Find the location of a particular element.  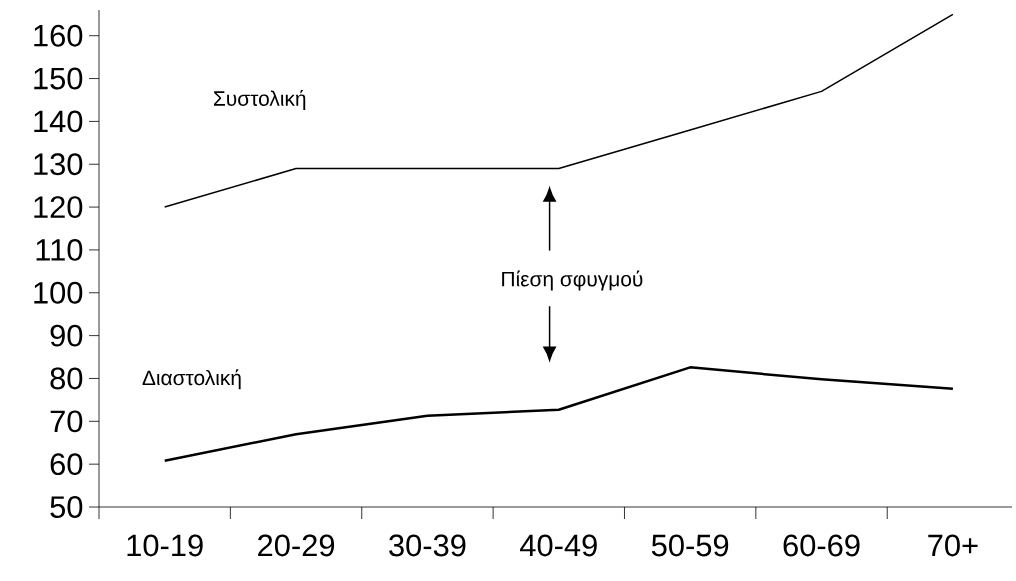

y-tick-label: 140 is located at coordinates (58, 121).